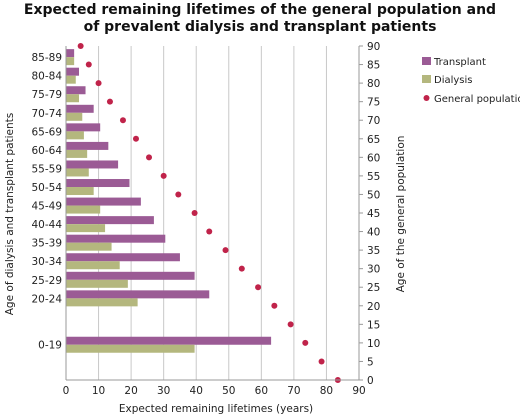 The image size is (520, 416). What do you see at coordinates (373, 233) in the screenshot?
I see `right-tick-label-40: 40` at bounding box center [373, 233].